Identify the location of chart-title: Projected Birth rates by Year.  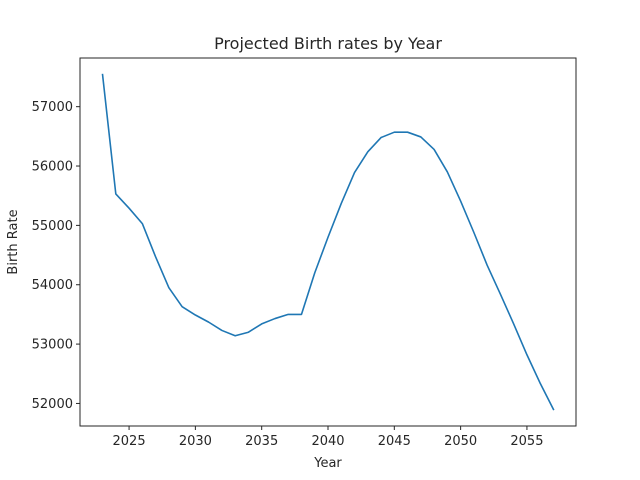
(328, 43).